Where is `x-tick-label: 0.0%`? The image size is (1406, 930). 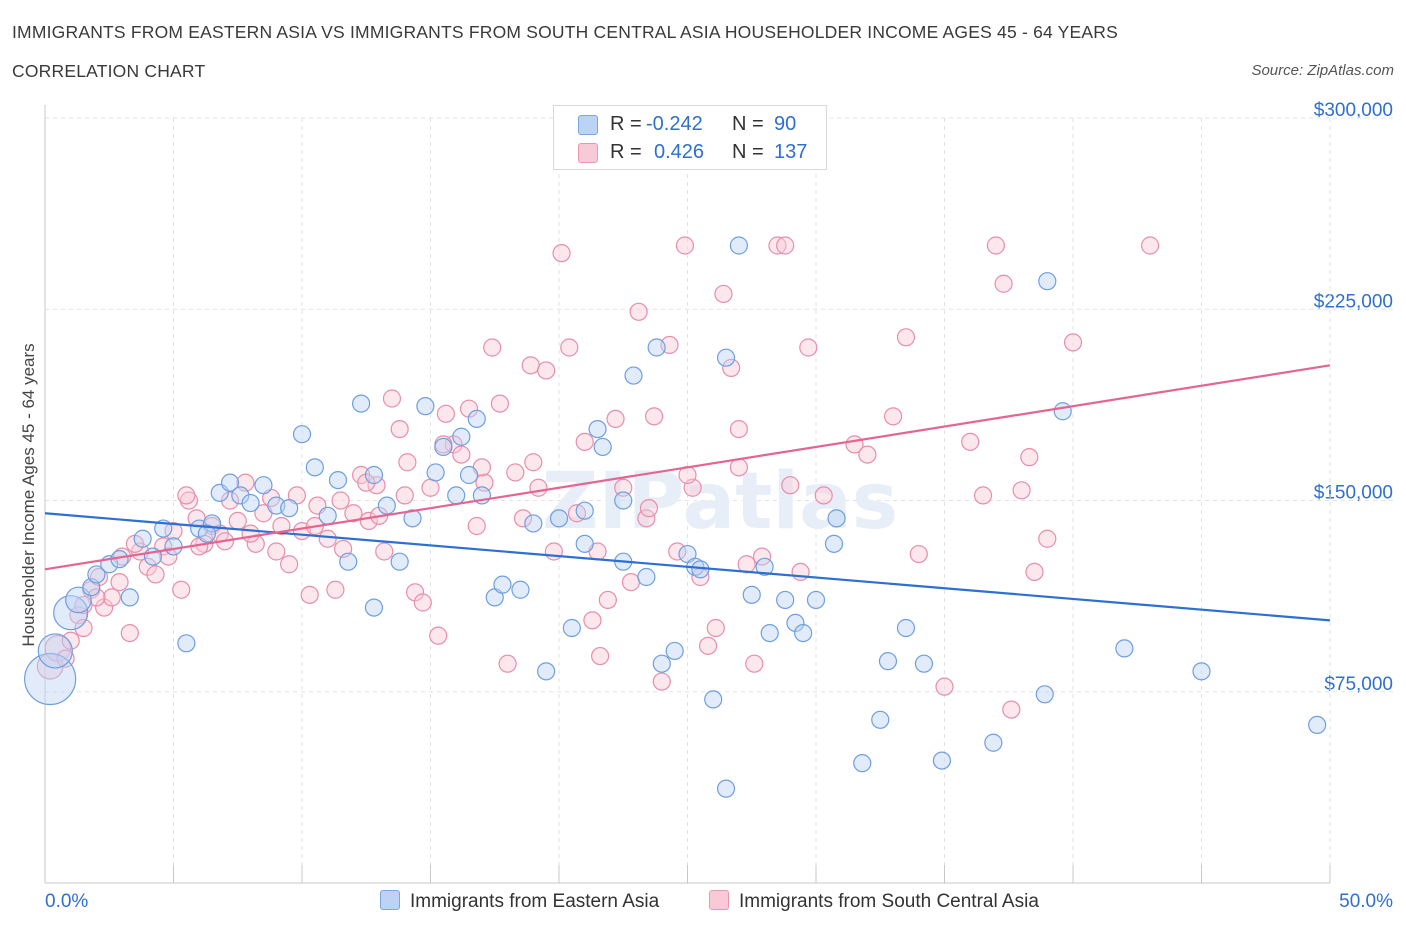 x-tick-label: 0.0% is located at coordinates (66, 901).